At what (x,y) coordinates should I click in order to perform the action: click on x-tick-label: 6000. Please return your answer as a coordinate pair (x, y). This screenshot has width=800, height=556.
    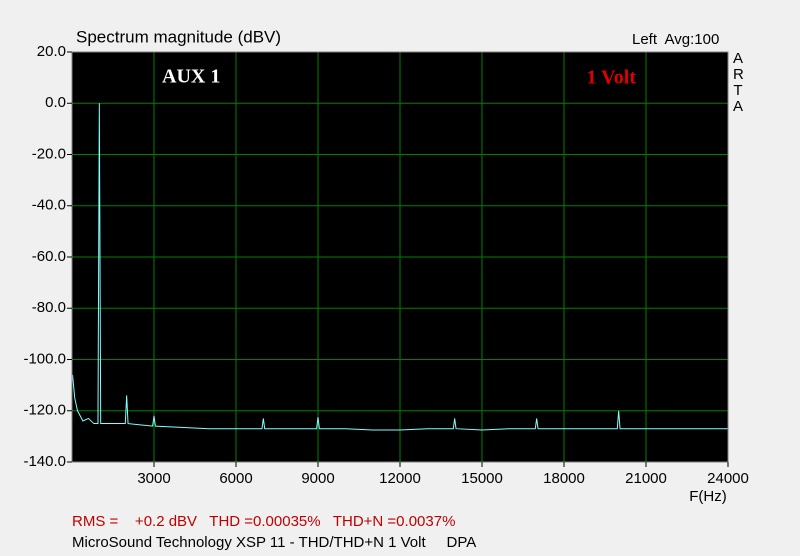
    Looking at the image, I should click on (235, 478).